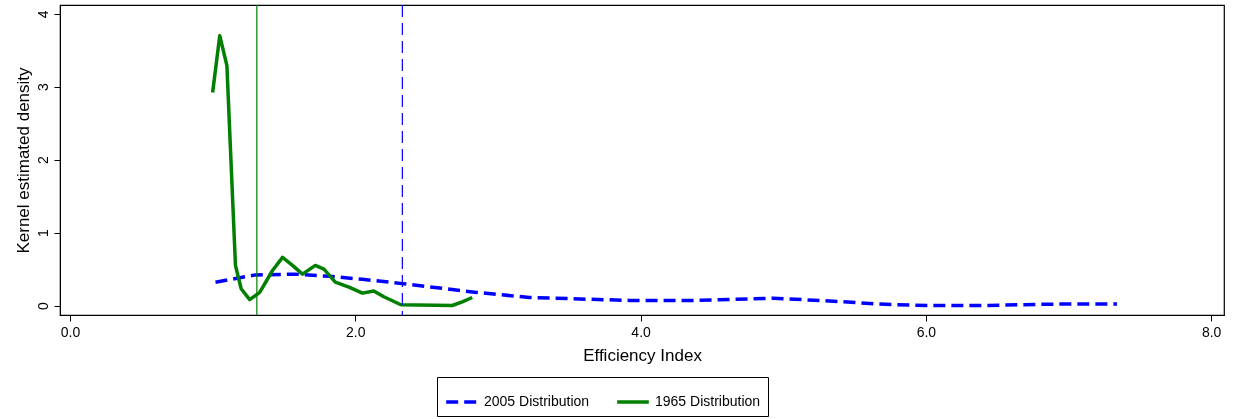 The height and width of the screenshot is (419, 1239). I want to click on x-tick-label: 2.0, so click(356, 331).